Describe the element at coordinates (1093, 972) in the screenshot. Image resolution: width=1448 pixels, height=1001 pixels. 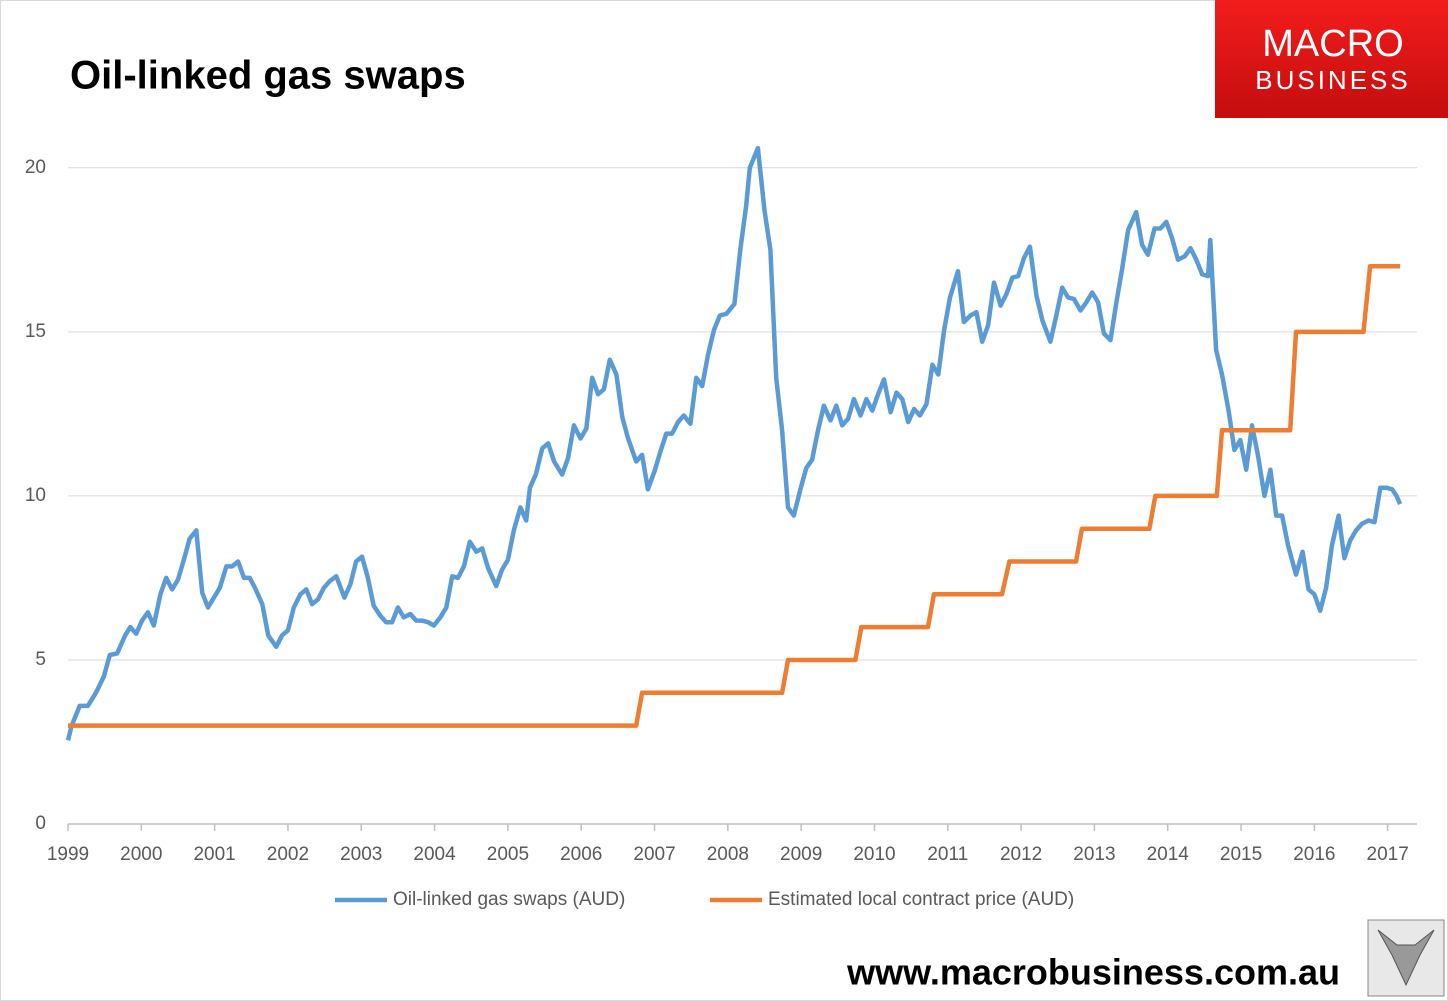
I see `footer-url: www.macrobusiness.com.au` at that location.